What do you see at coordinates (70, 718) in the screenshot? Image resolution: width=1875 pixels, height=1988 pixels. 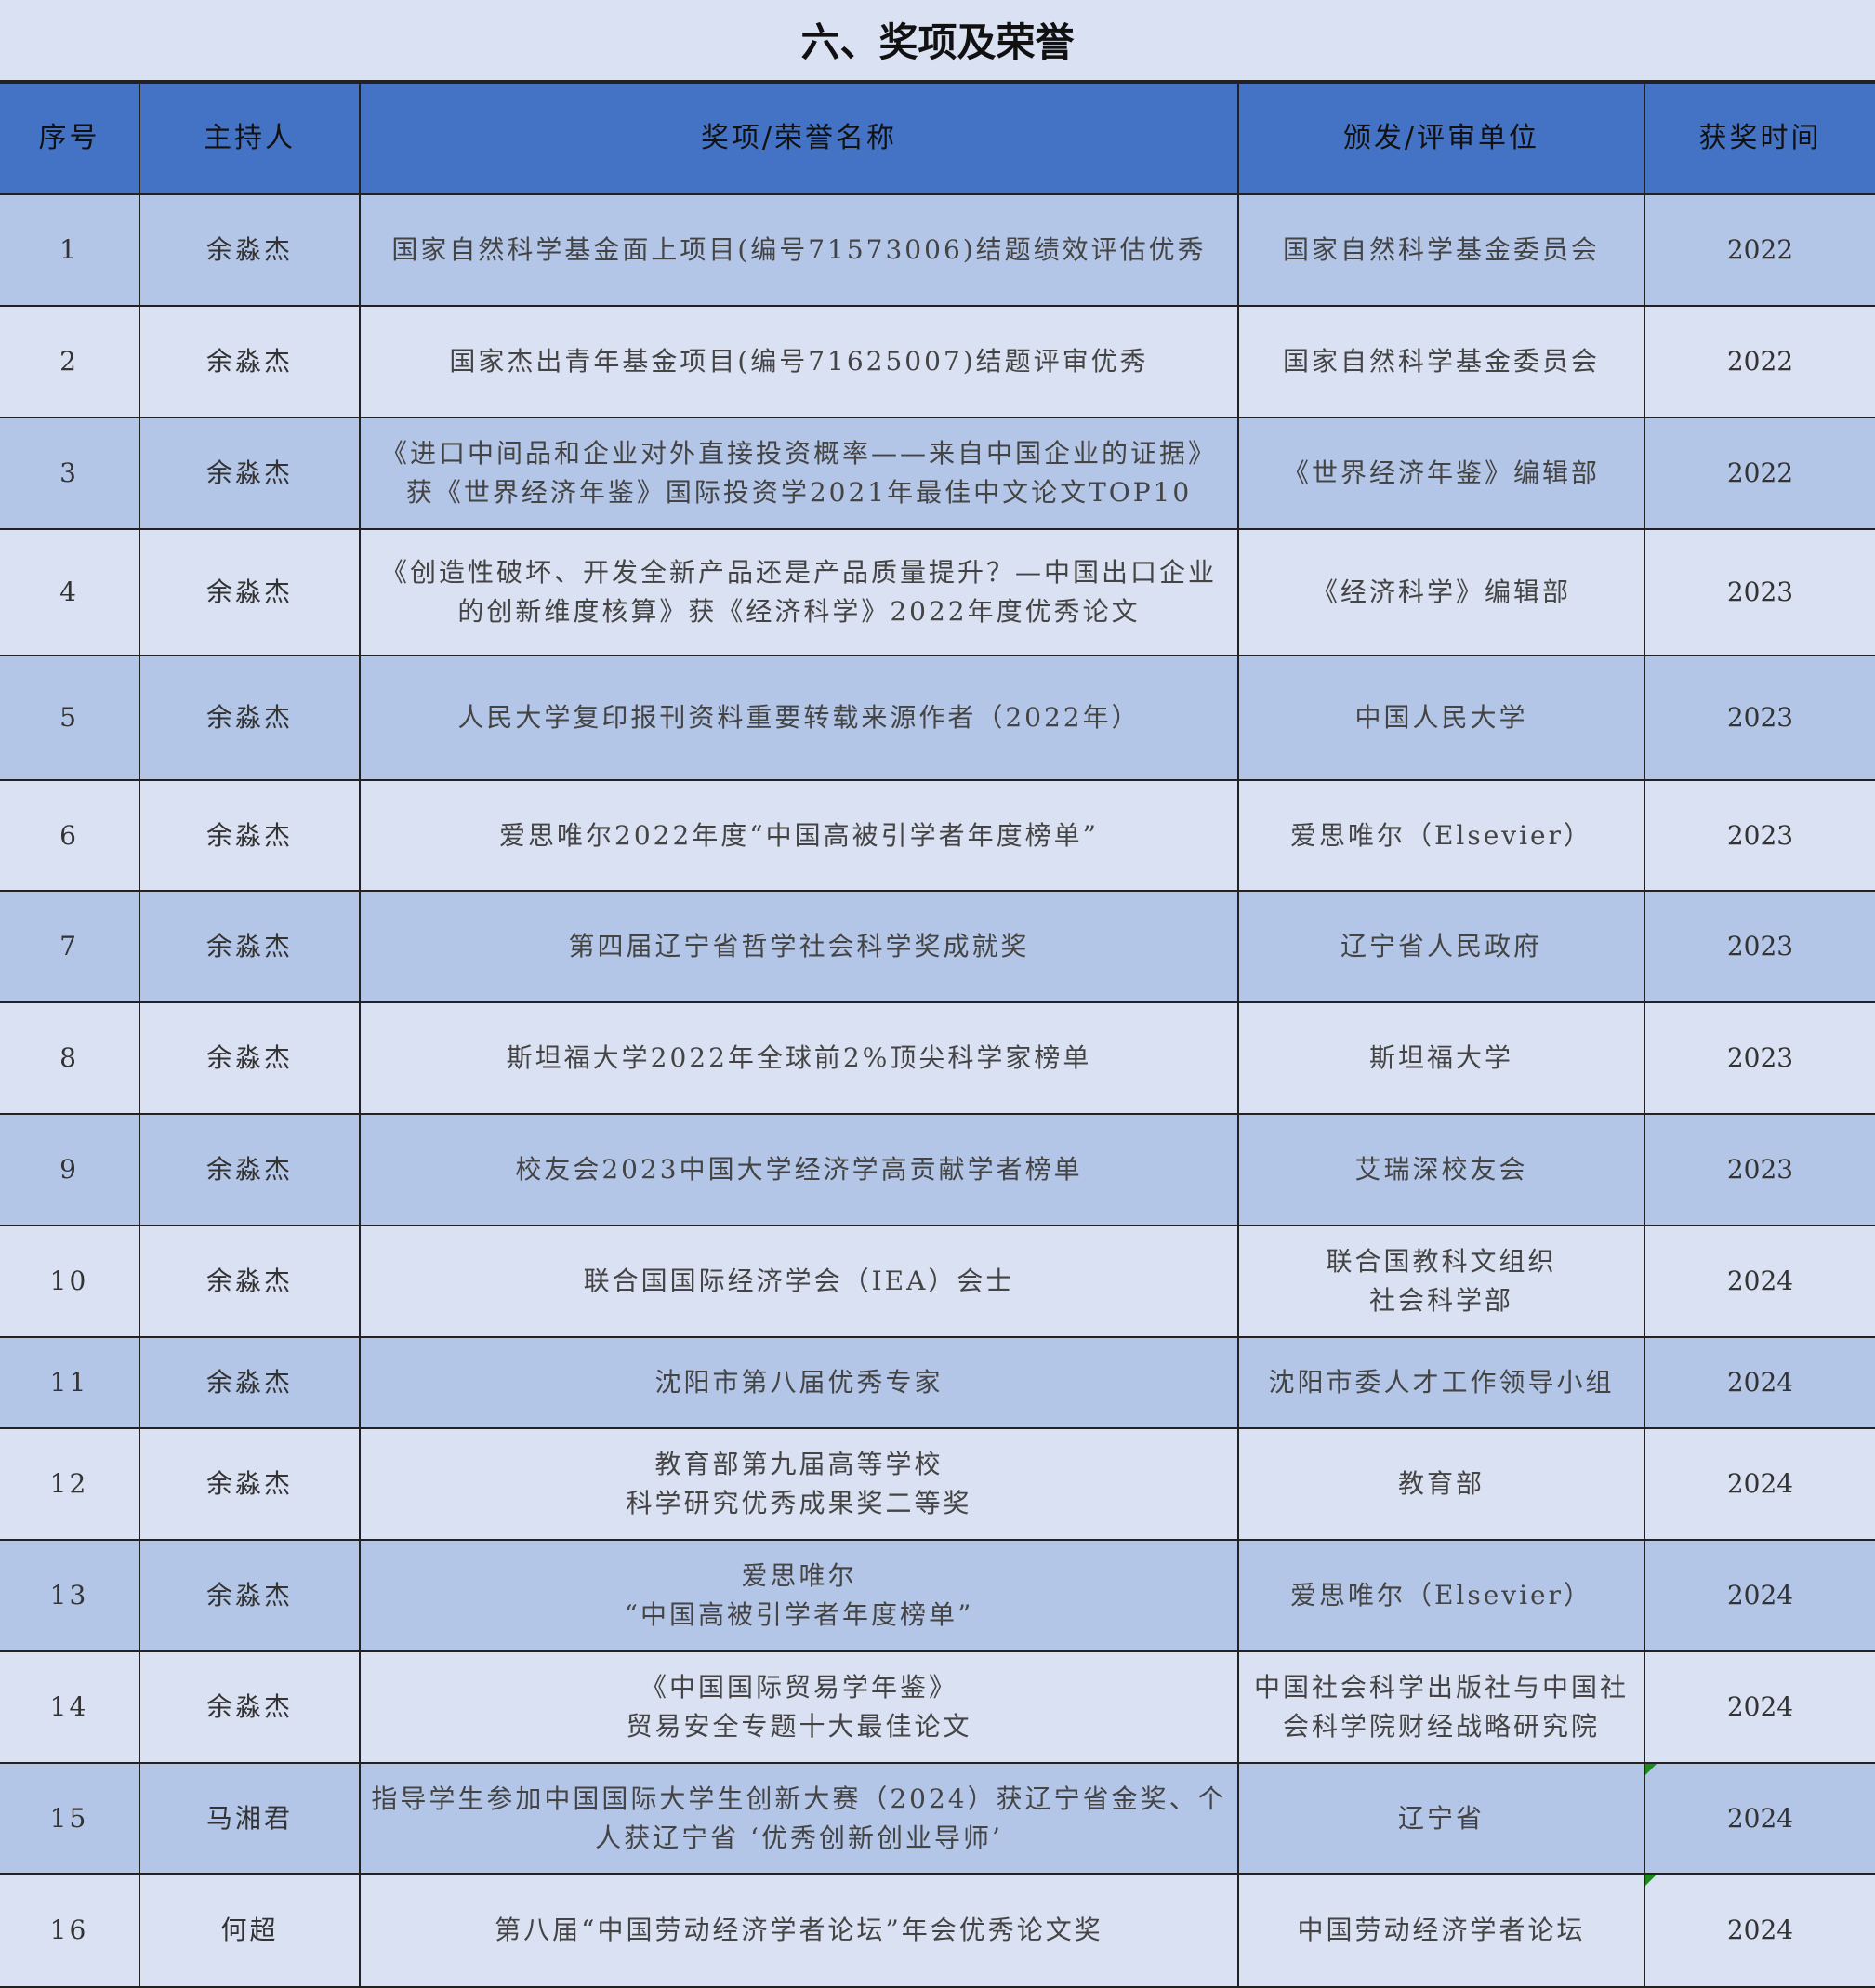 I see `cell-no: 5` at bounding box center [70, 718].